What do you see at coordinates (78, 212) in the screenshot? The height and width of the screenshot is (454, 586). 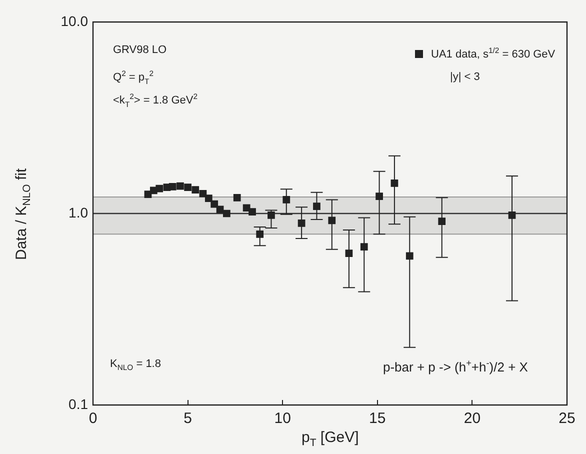 I see `y-tick-label: 1.0` at bounding box center [78, 212].